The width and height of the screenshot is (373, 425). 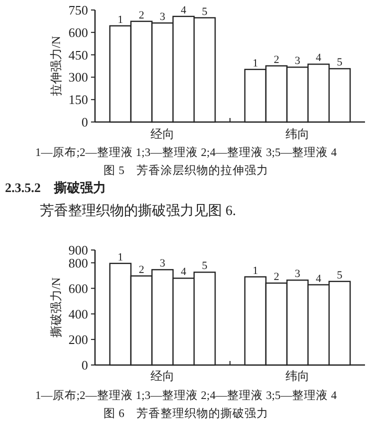 I want to click on text: 芳香整理织物的撕破强力见图 6., so click(x=138, y=211).